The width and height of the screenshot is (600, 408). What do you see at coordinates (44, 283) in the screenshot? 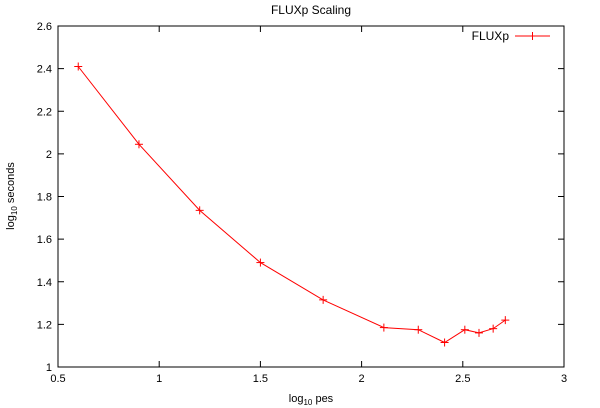
I see `y-tick-label: 1.4` at bounding box center [44, 283].